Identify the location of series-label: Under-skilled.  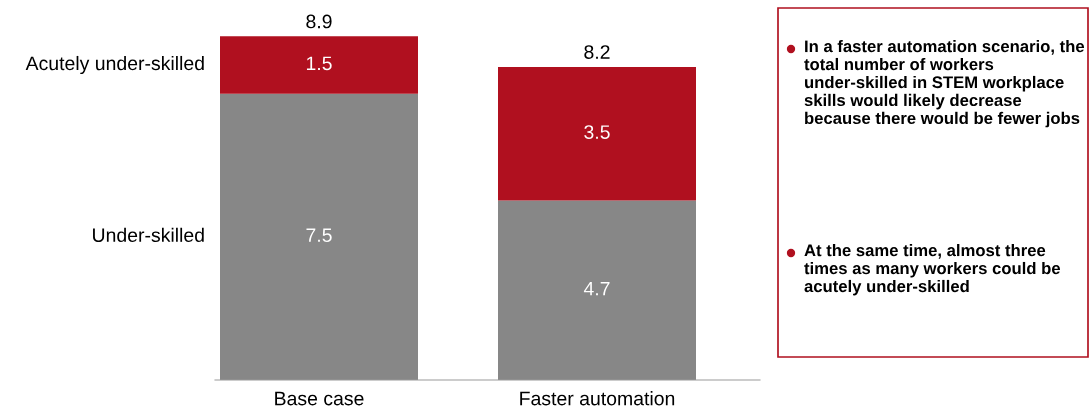
(148, 235).